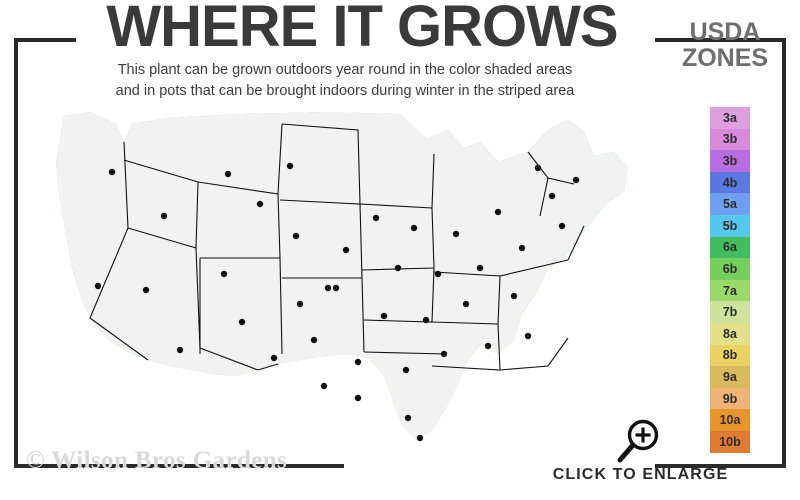 This screenshot has height=500, width=800. Describe the element at coordinates (730, 441) in the screenshot. I see `zone-swatch-10b-15: 10b` at that location.